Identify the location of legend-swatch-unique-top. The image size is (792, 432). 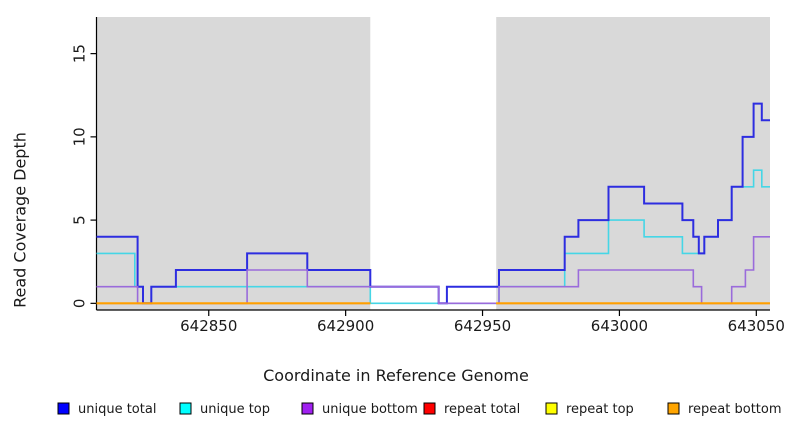
(185, 408).